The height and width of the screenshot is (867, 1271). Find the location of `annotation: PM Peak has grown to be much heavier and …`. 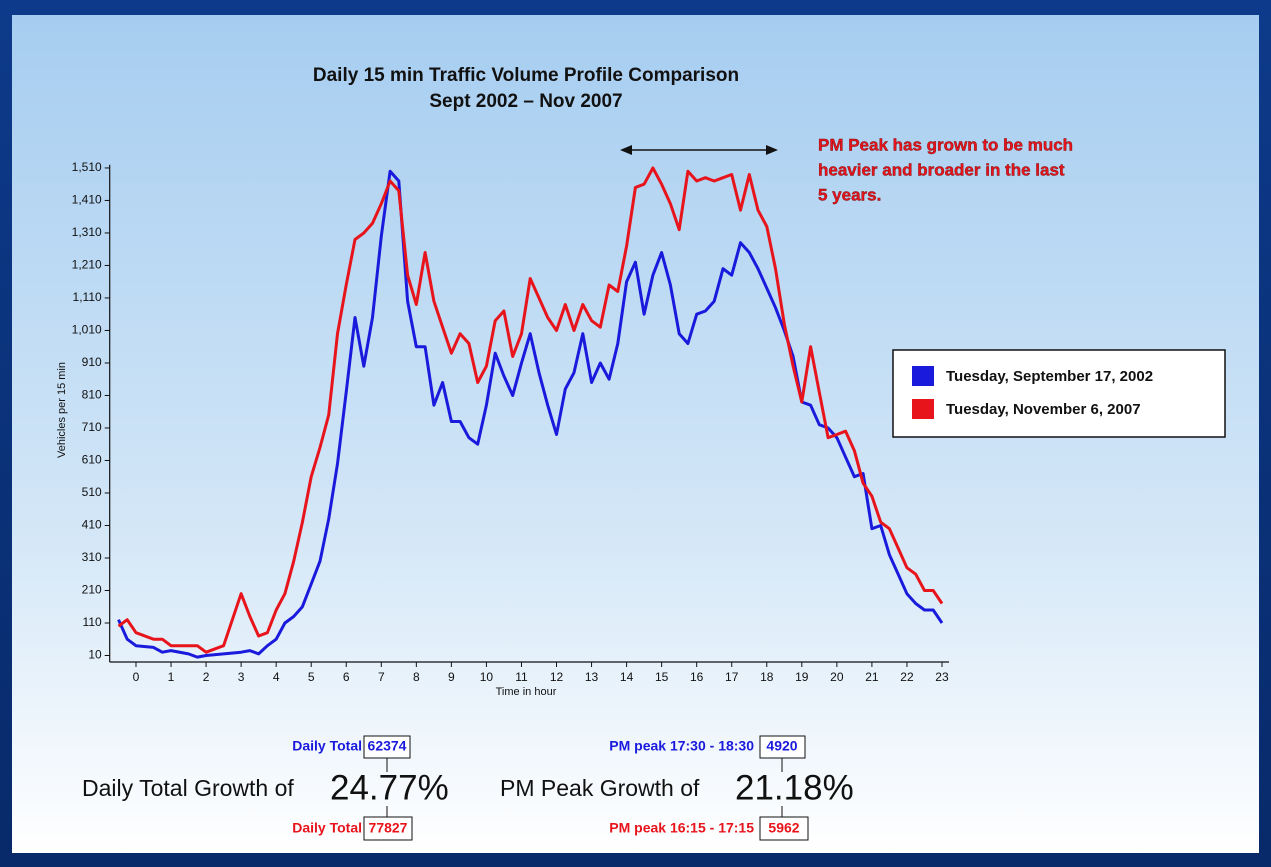

annotation: PM Peak has grown to be much heavier and … is located at coordinates (945, 169).